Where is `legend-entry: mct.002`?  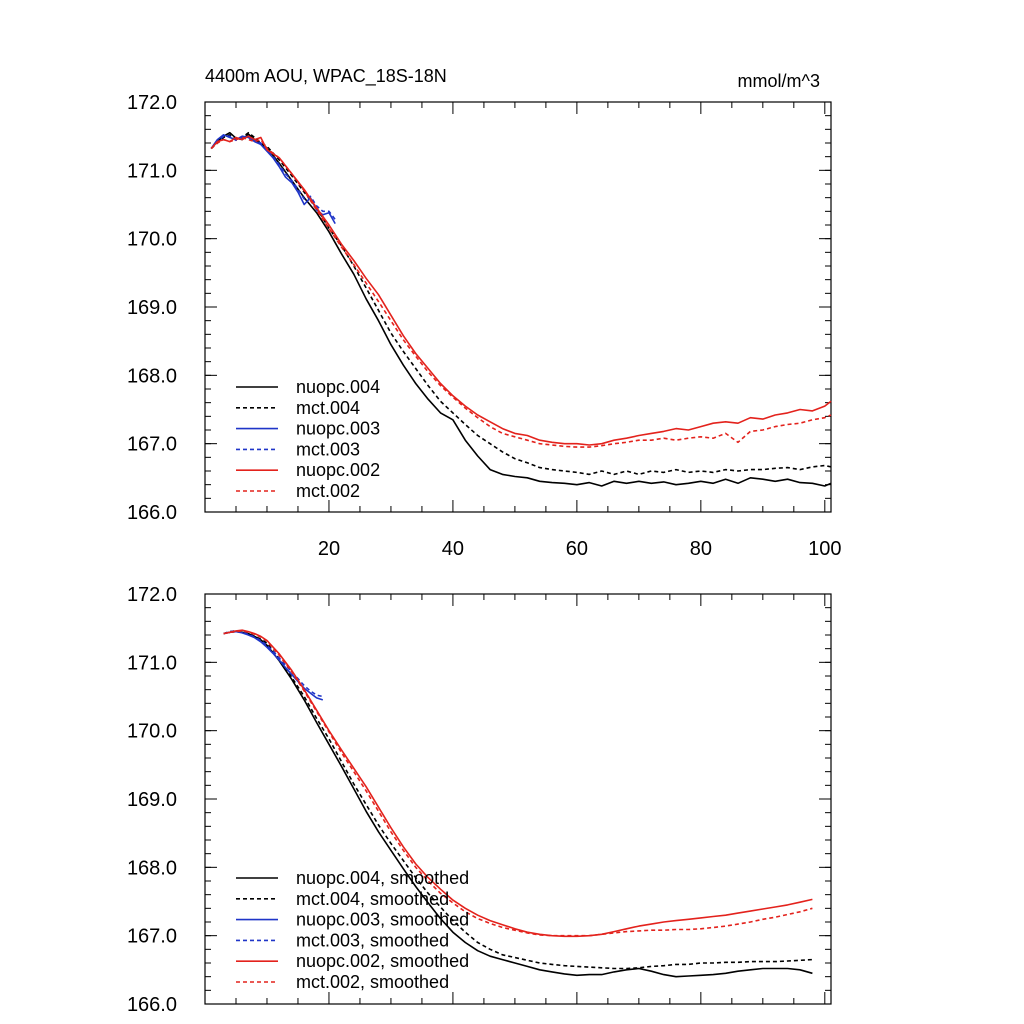 legend-entry: mct.002 is located at coordinates (328, 491).